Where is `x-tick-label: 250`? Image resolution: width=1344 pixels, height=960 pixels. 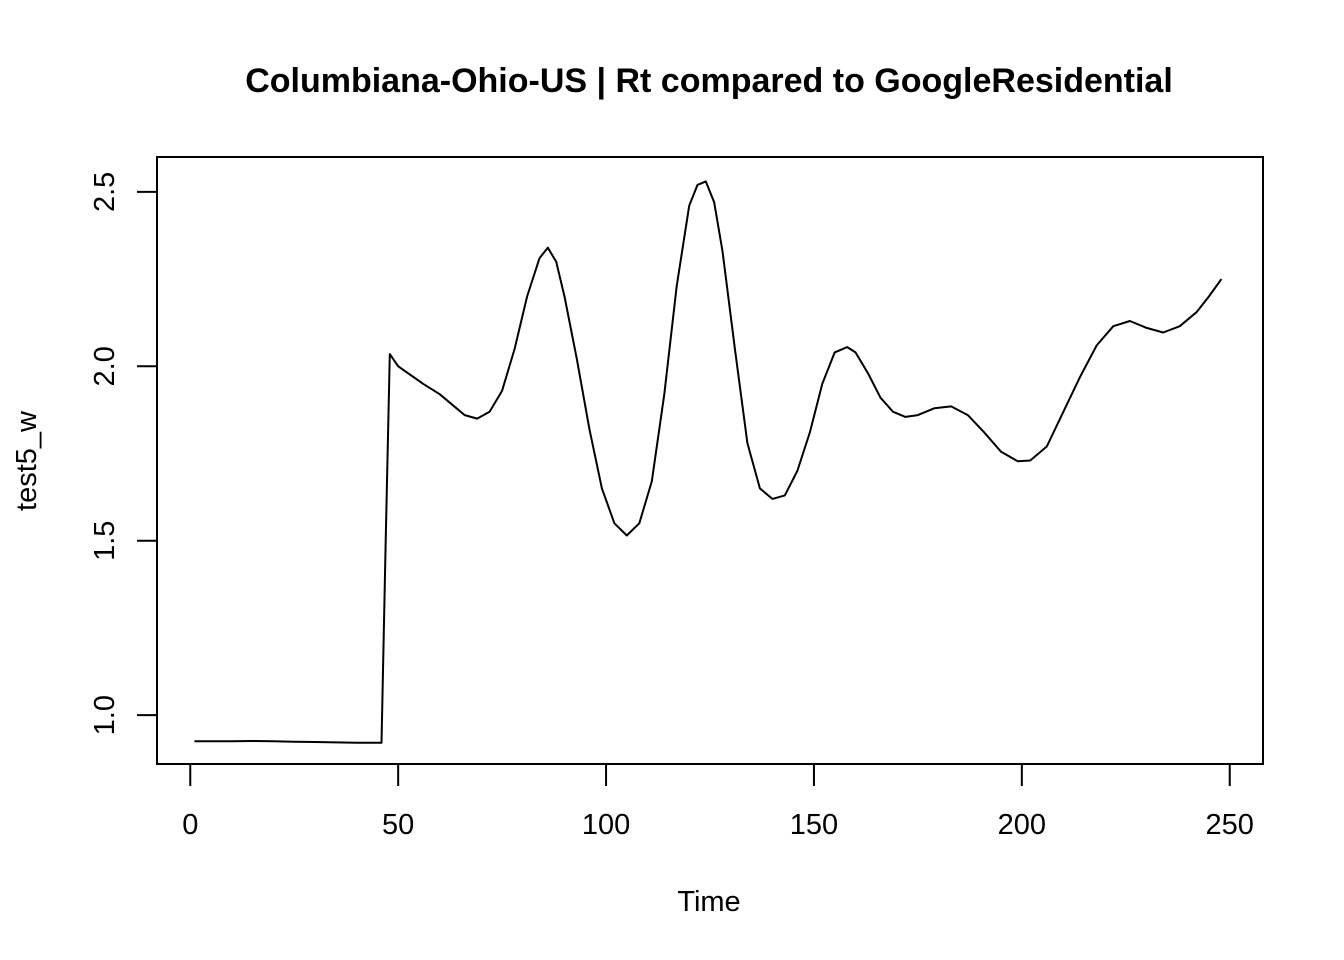
x-tick-label: 250 is located at coordinates (1230, 825).